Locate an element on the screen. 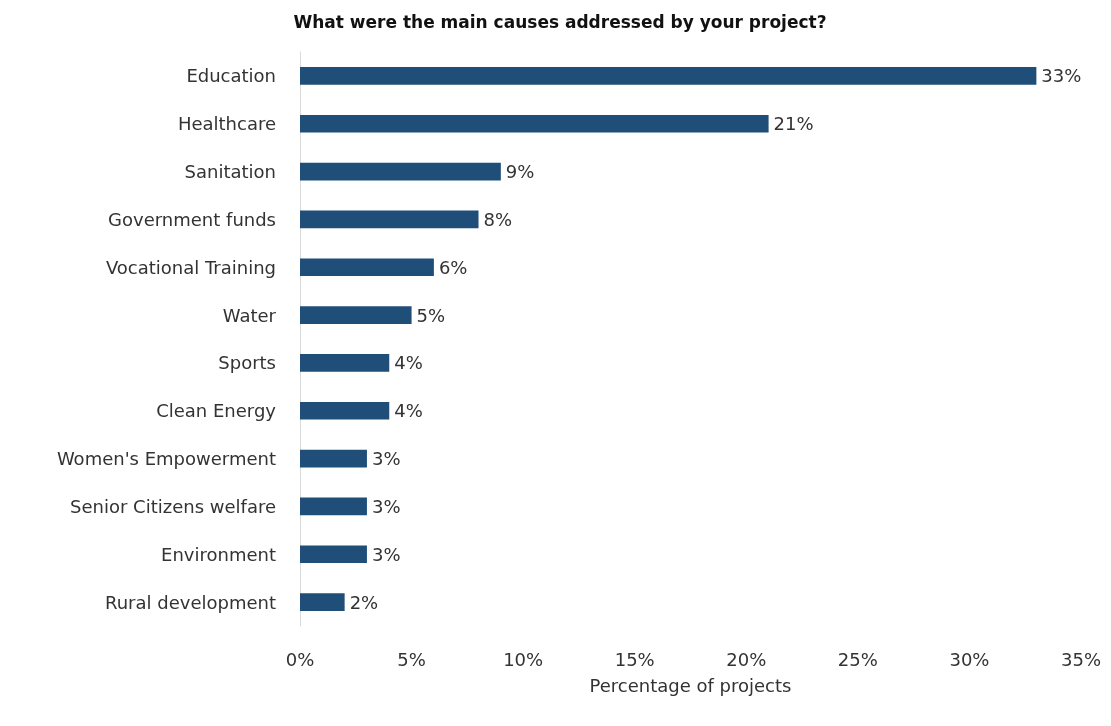 This screenshot has height=726, width=1111. data-label: 9% is located at coordinates (520, 172).